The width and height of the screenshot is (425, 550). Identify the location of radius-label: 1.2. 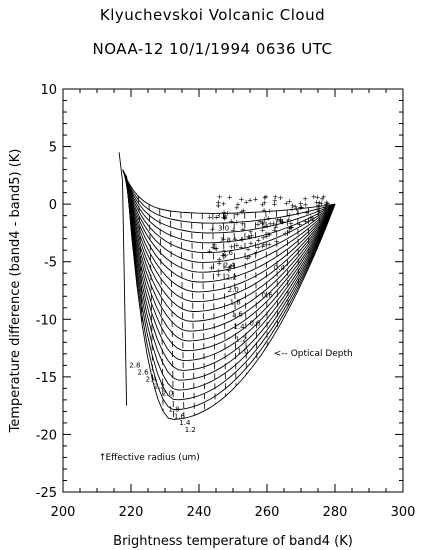
(190, 430).